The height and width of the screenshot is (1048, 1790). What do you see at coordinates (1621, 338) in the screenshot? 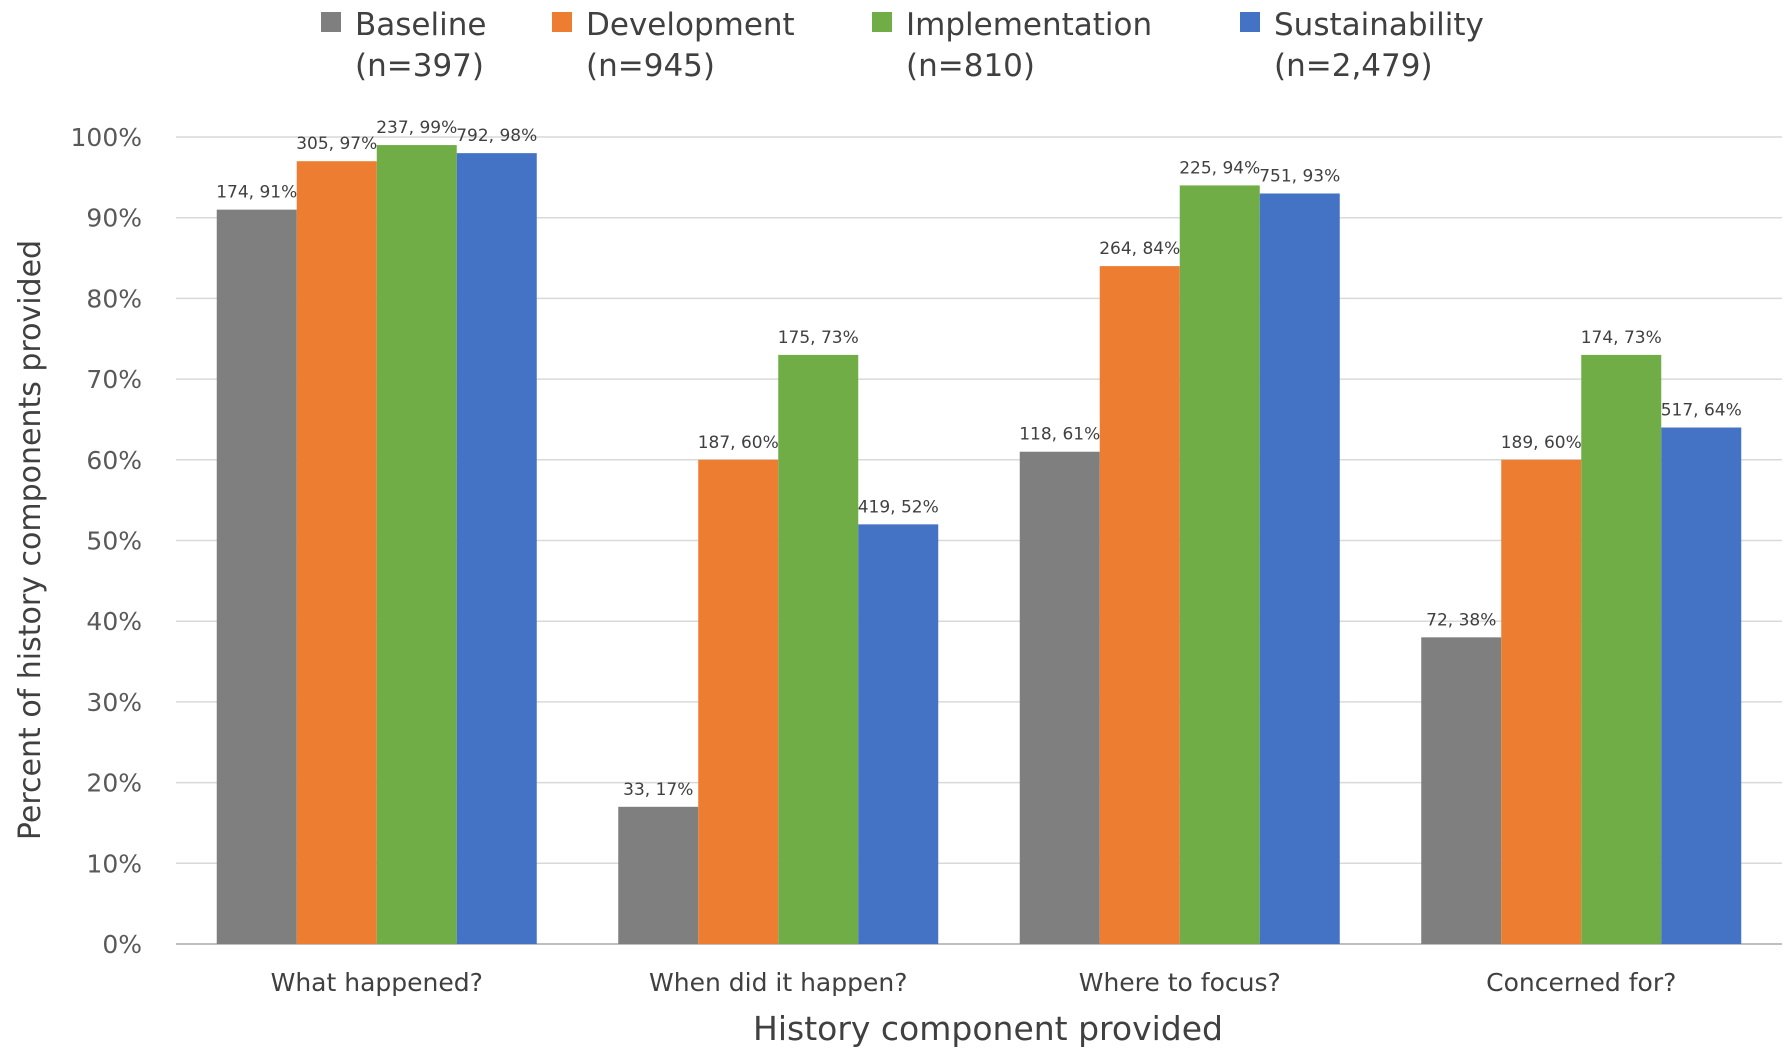
I see `data-label: 174, 73%` at bounding box center [1621, 338].